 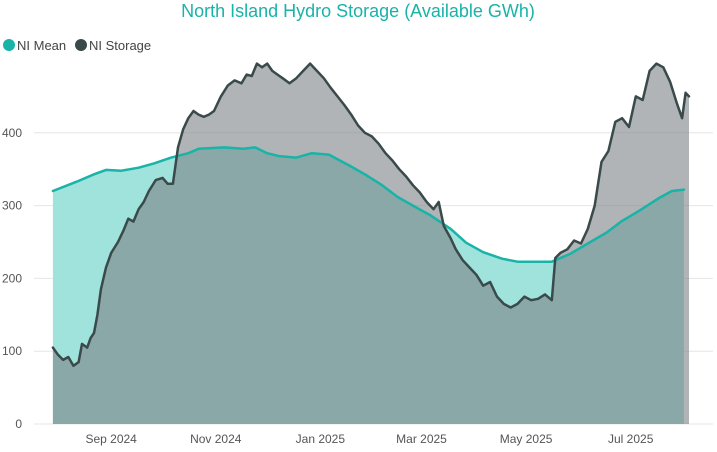 I want to click on y-tick-label-400: 400, so click(x=12, y=133).